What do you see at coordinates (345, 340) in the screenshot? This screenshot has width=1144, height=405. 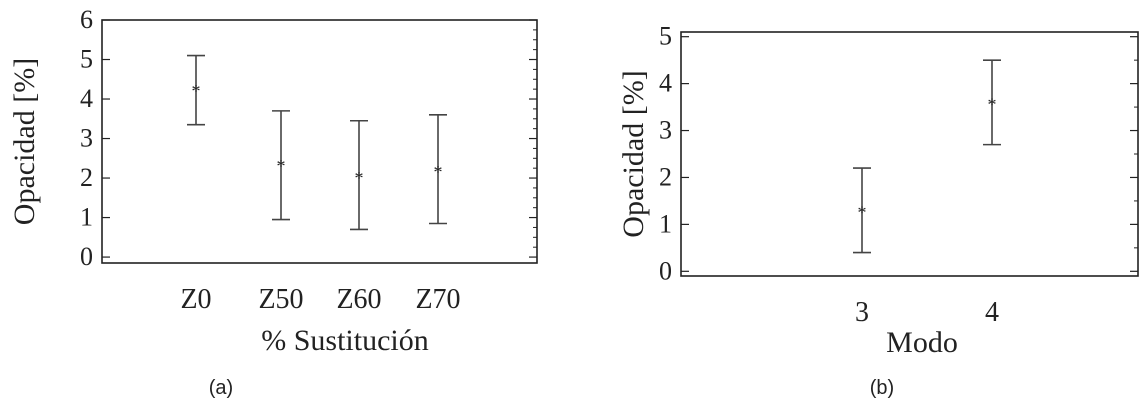 I see `x-axis-label: % Sustitución` at bounding box center [345, 340].